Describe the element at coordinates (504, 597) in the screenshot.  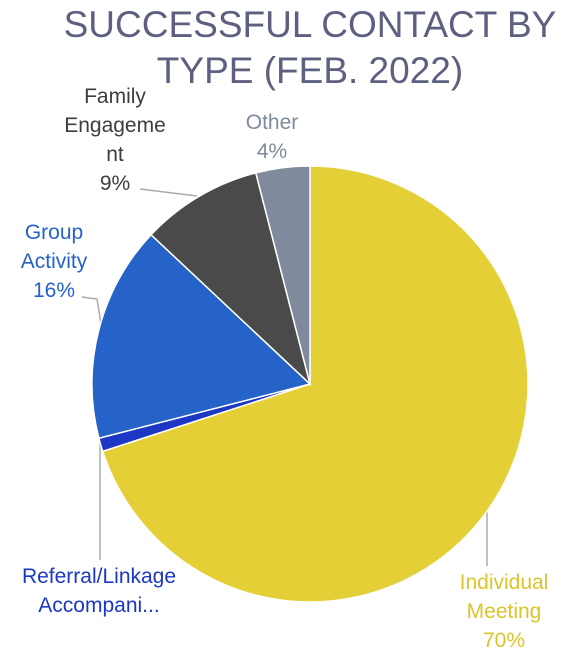
I see `category-label: Individual Meeting` at that location.